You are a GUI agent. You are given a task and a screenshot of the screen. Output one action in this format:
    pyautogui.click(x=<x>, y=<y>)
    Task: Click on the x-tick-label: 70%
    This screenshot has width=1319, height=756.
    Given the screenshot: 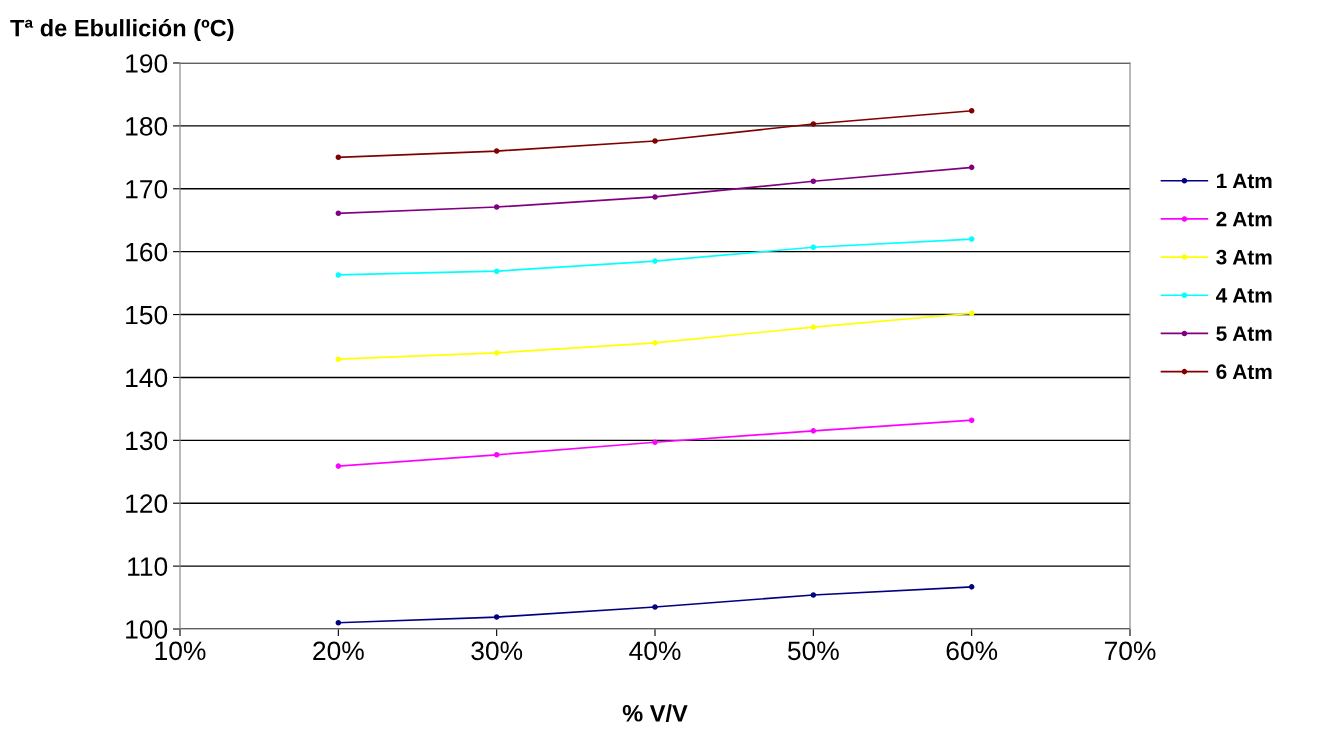 What is the action you would take?
    pyautogui.click(x=1130, y=651)
    